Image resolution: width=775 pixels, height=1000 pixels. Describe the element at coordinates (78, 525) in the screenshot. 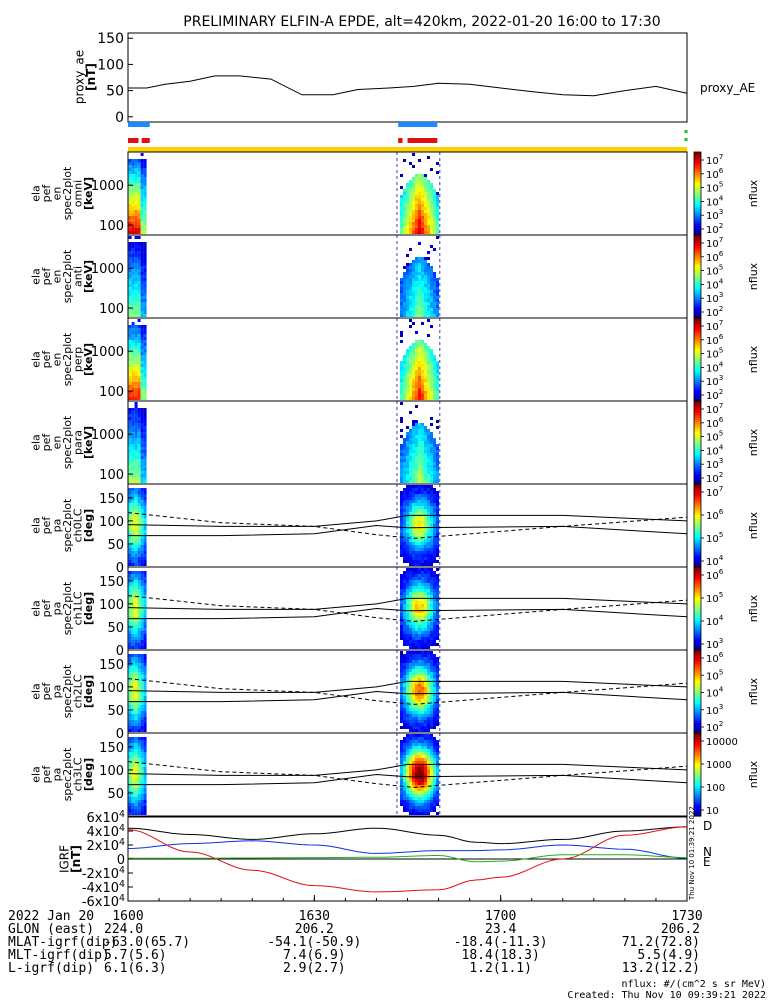

I see `axis-label-line: ch0LC` at that location.